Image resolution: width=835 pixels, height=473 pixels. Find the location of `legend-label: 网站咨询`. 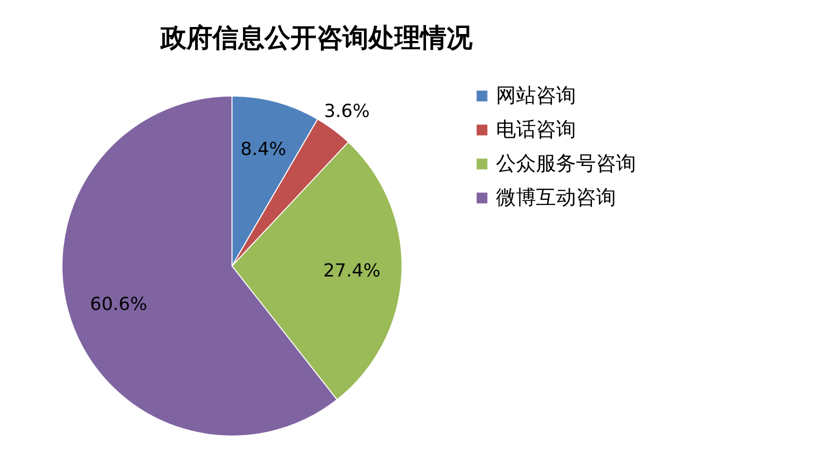

legend-label: 网站咨询 is located at coordinates (536, 95).